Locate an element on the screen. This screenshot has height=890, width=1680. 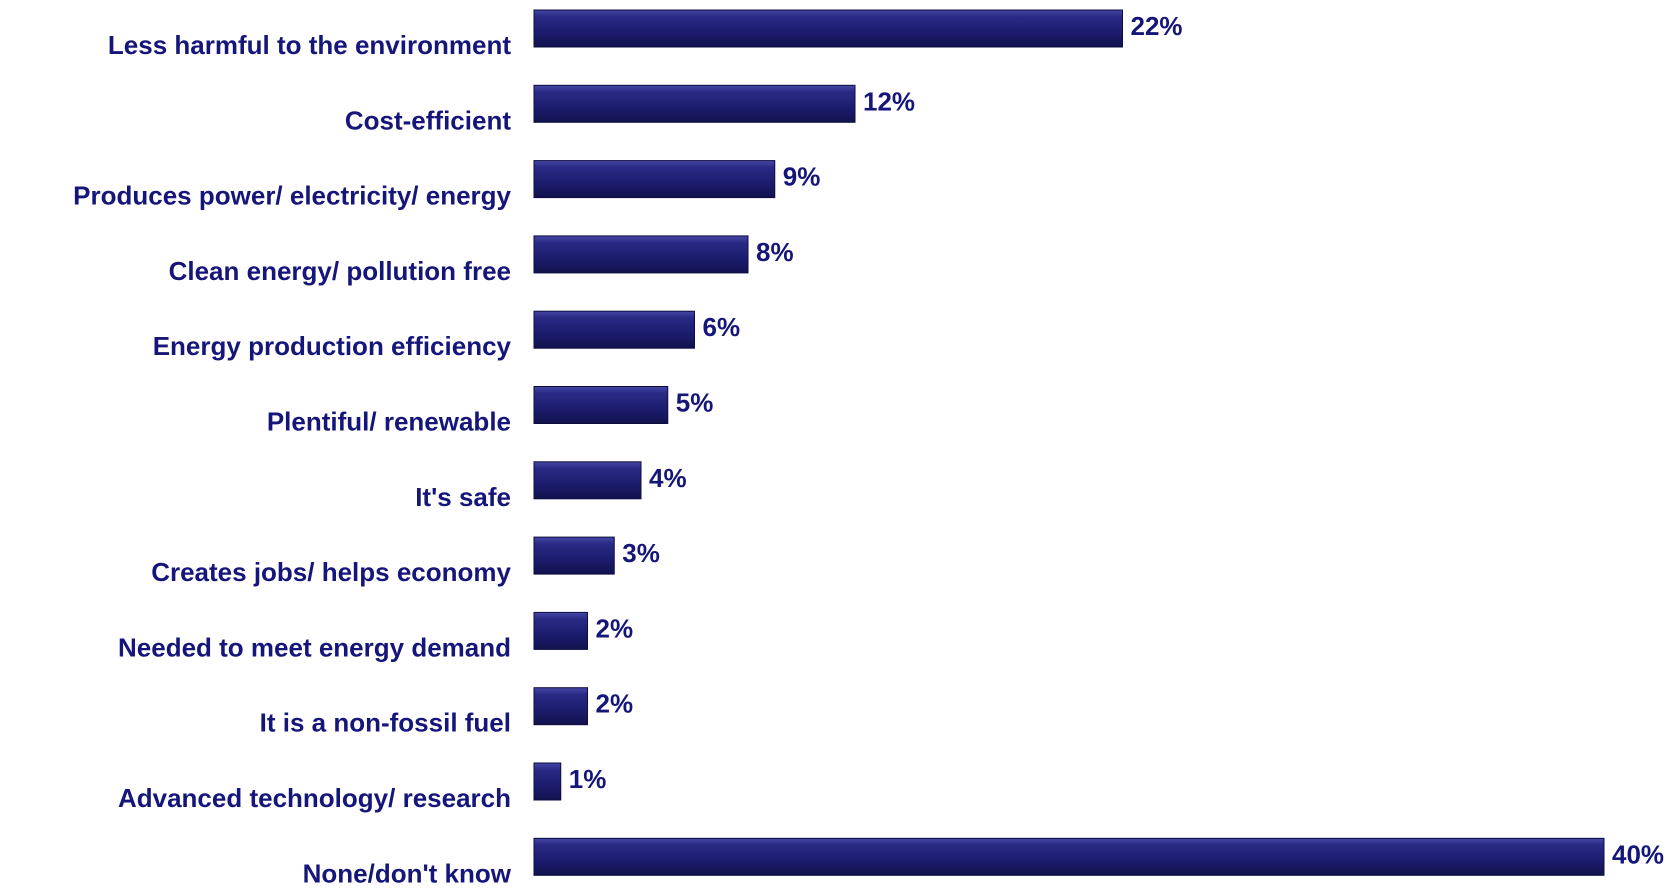
category-label: Needed to meet energy demand is located at coordinates (314, 647).